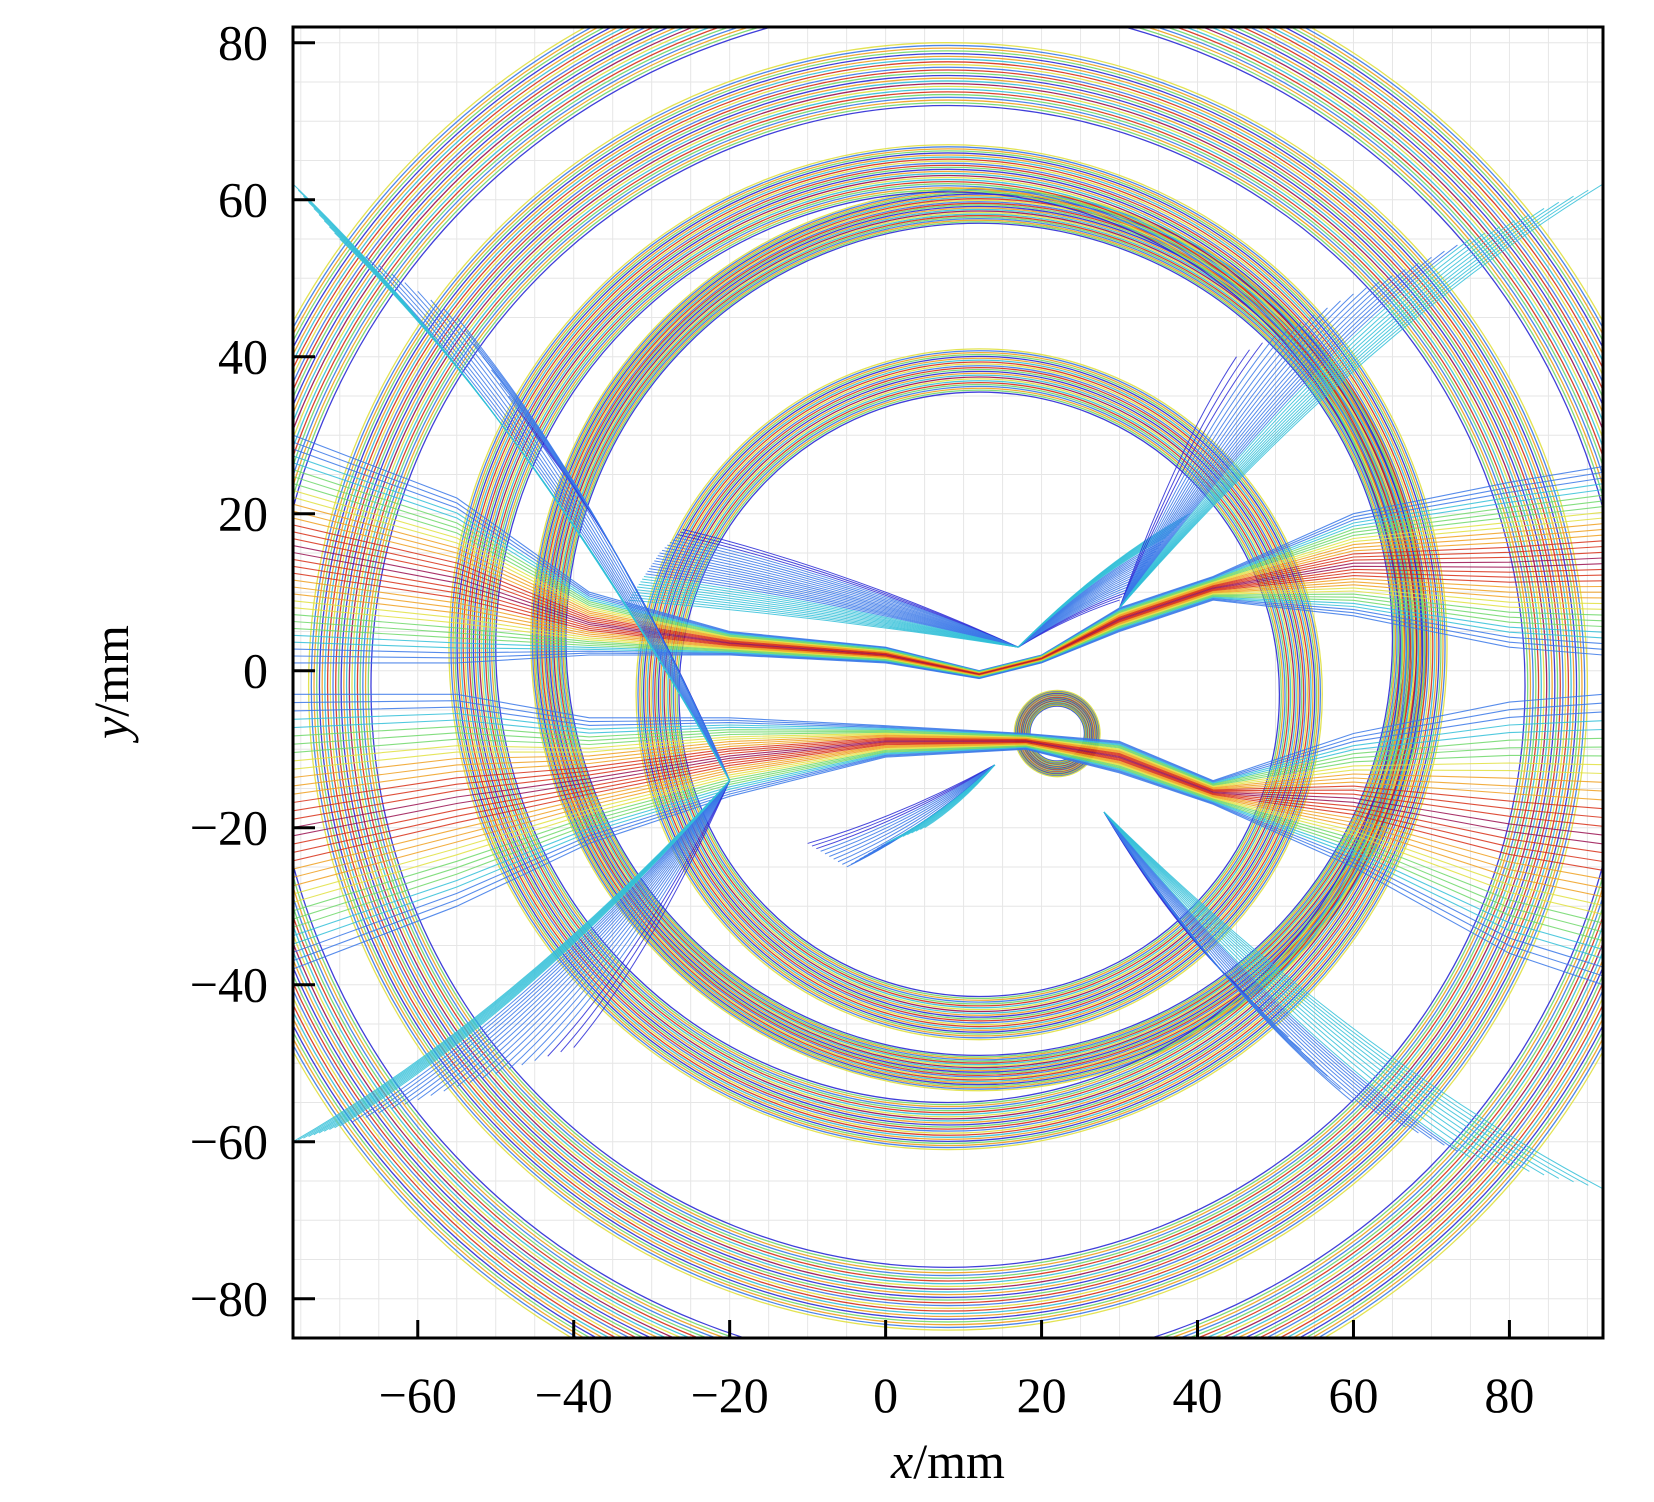 The width and height of the screenshot is (1654, 1502). What do you see at coordinates (959, 1461) in the screenshot?
I see `x-axis-unit: /mm` at bounding box center [959, 1461].